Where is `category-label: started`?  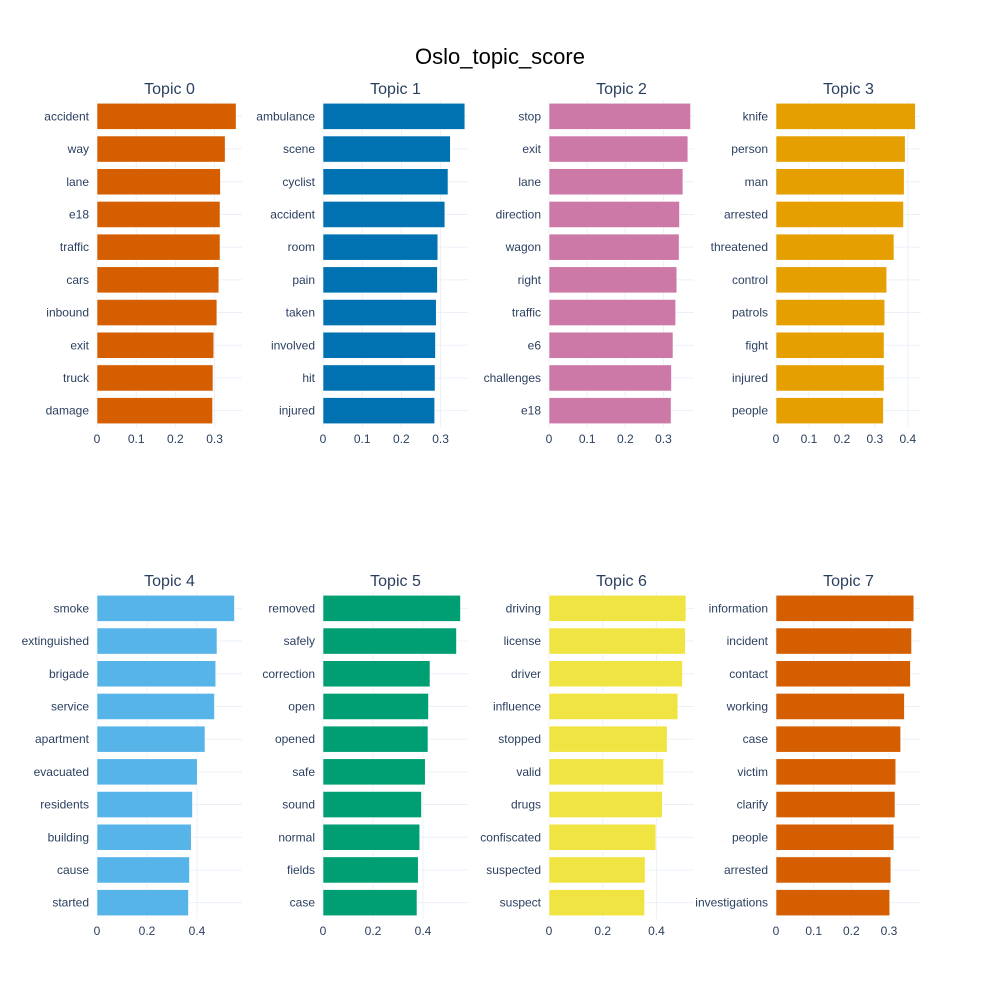
category-label: started is located at coordinates (70, 903).